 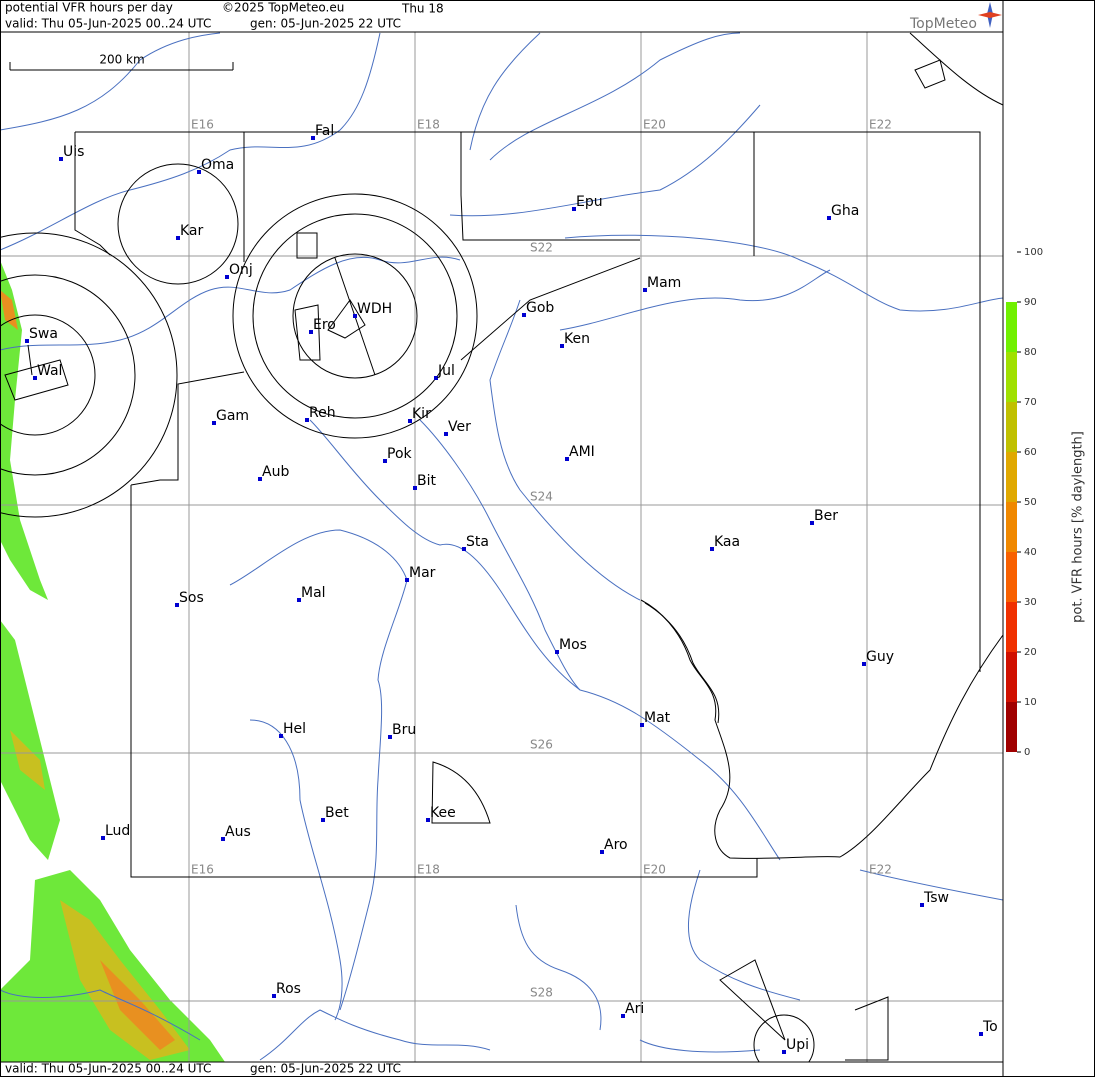 I want to click on station-label: Bru, so click(x=404, y=730).